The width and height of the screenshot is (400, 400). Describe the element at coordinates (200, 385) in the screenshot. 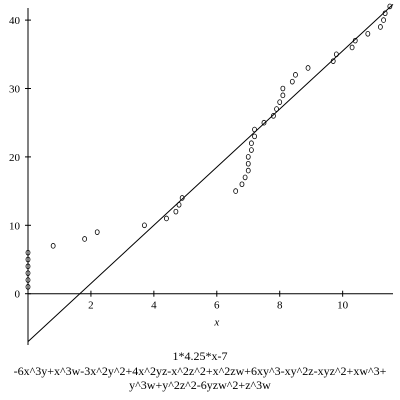

I see `caption-line-2: y^3w+y^2z^2-6yzw^2+z^3w` at that location.